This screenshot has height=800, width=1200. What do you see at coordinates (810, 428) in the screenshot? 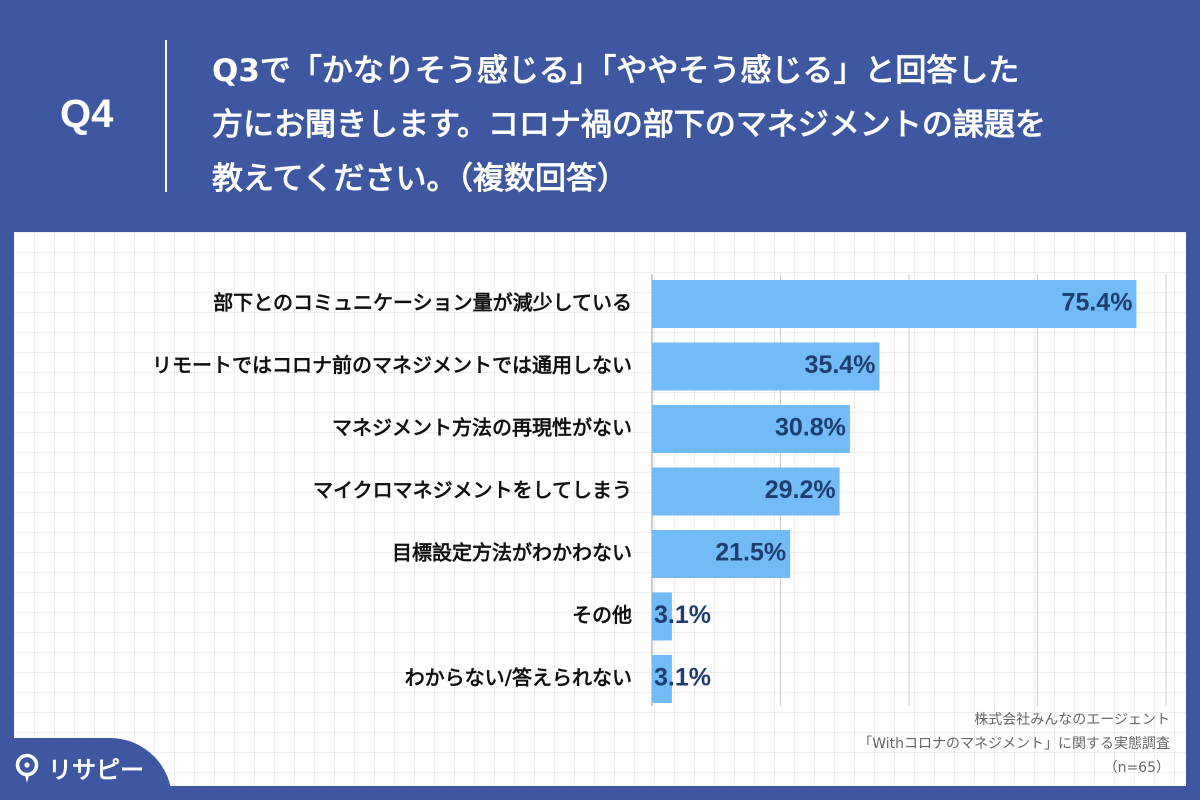
I see `value-label: 30.8%` at bounding box center [810, 428].